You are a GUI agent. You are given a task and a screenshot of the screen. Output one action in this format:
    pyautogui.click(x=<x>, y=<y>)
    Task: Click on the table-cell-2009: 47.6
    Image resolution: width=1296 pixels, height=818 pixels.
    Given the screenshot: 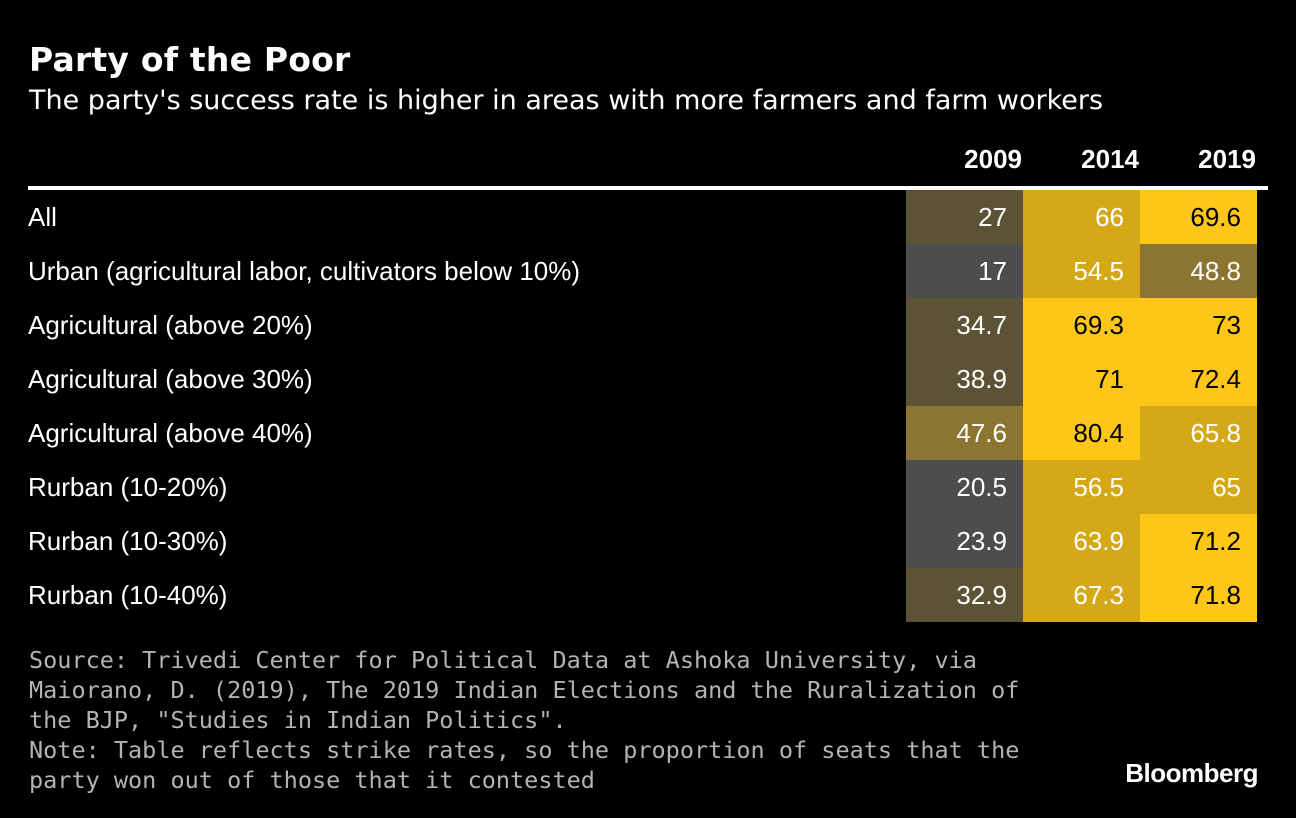 What is the action you would take?
    pyautogui.click(x=964, y=433)
    